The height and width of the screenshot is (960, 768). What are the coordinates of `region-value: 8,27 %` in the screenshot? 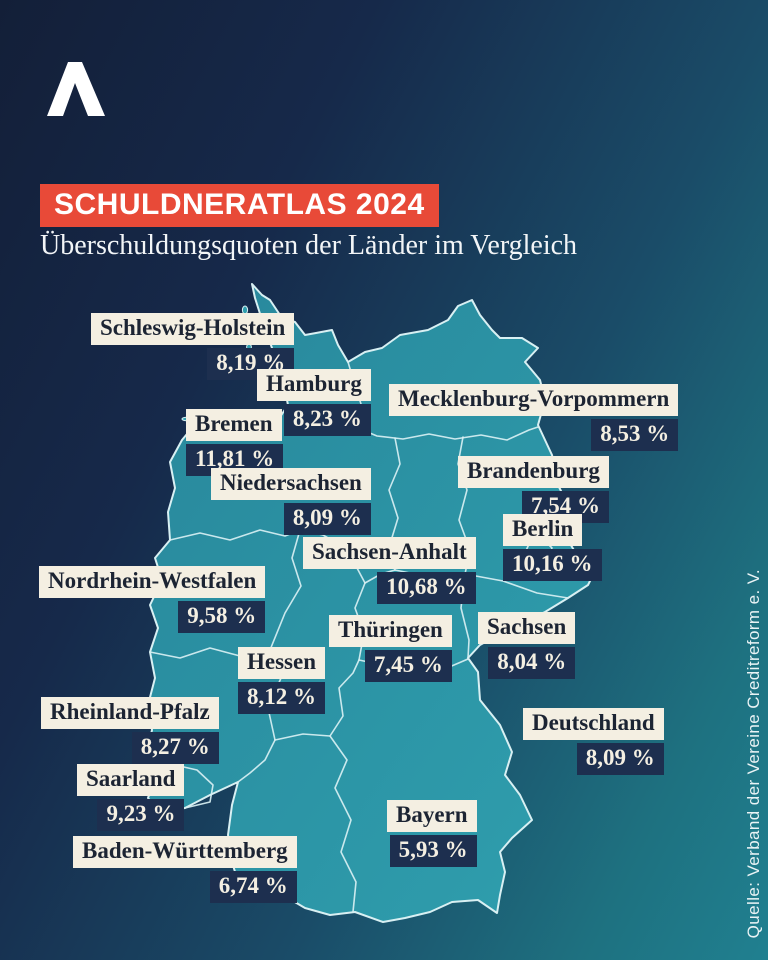 It's located at (175, 747).